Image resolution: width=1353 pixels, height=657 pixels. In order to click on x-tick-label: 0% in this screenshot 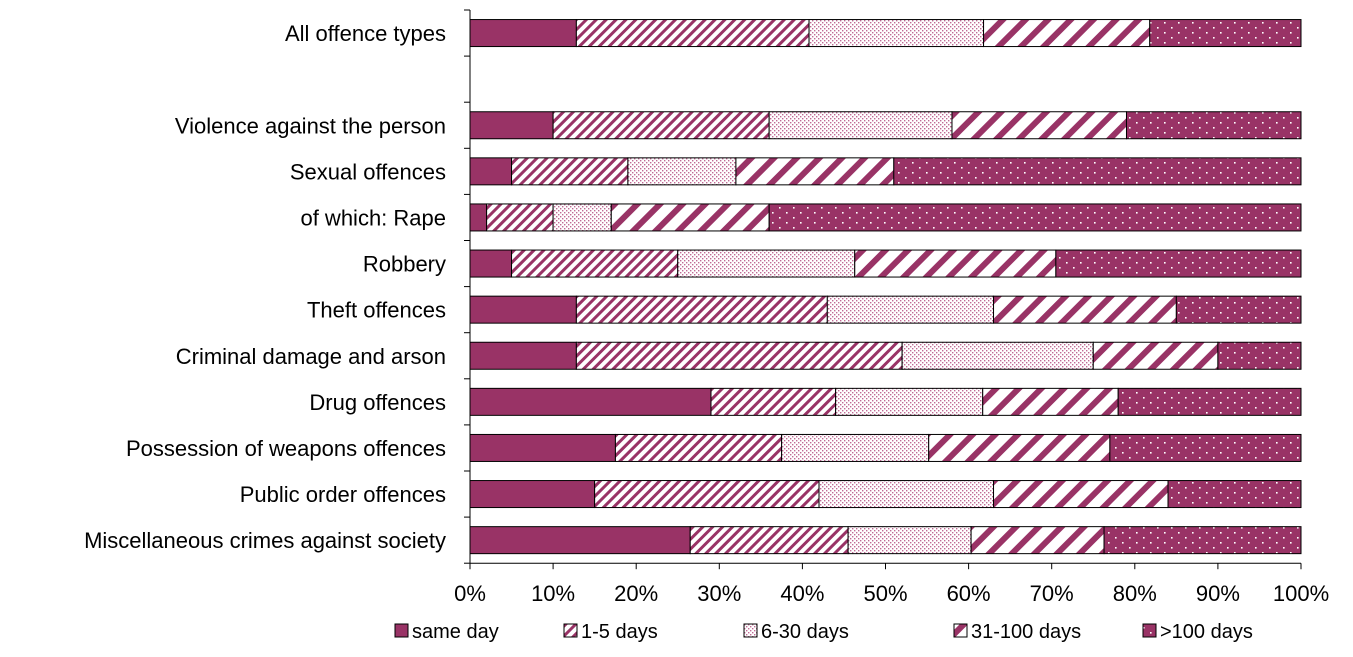, I will do `click(470, 593)`.